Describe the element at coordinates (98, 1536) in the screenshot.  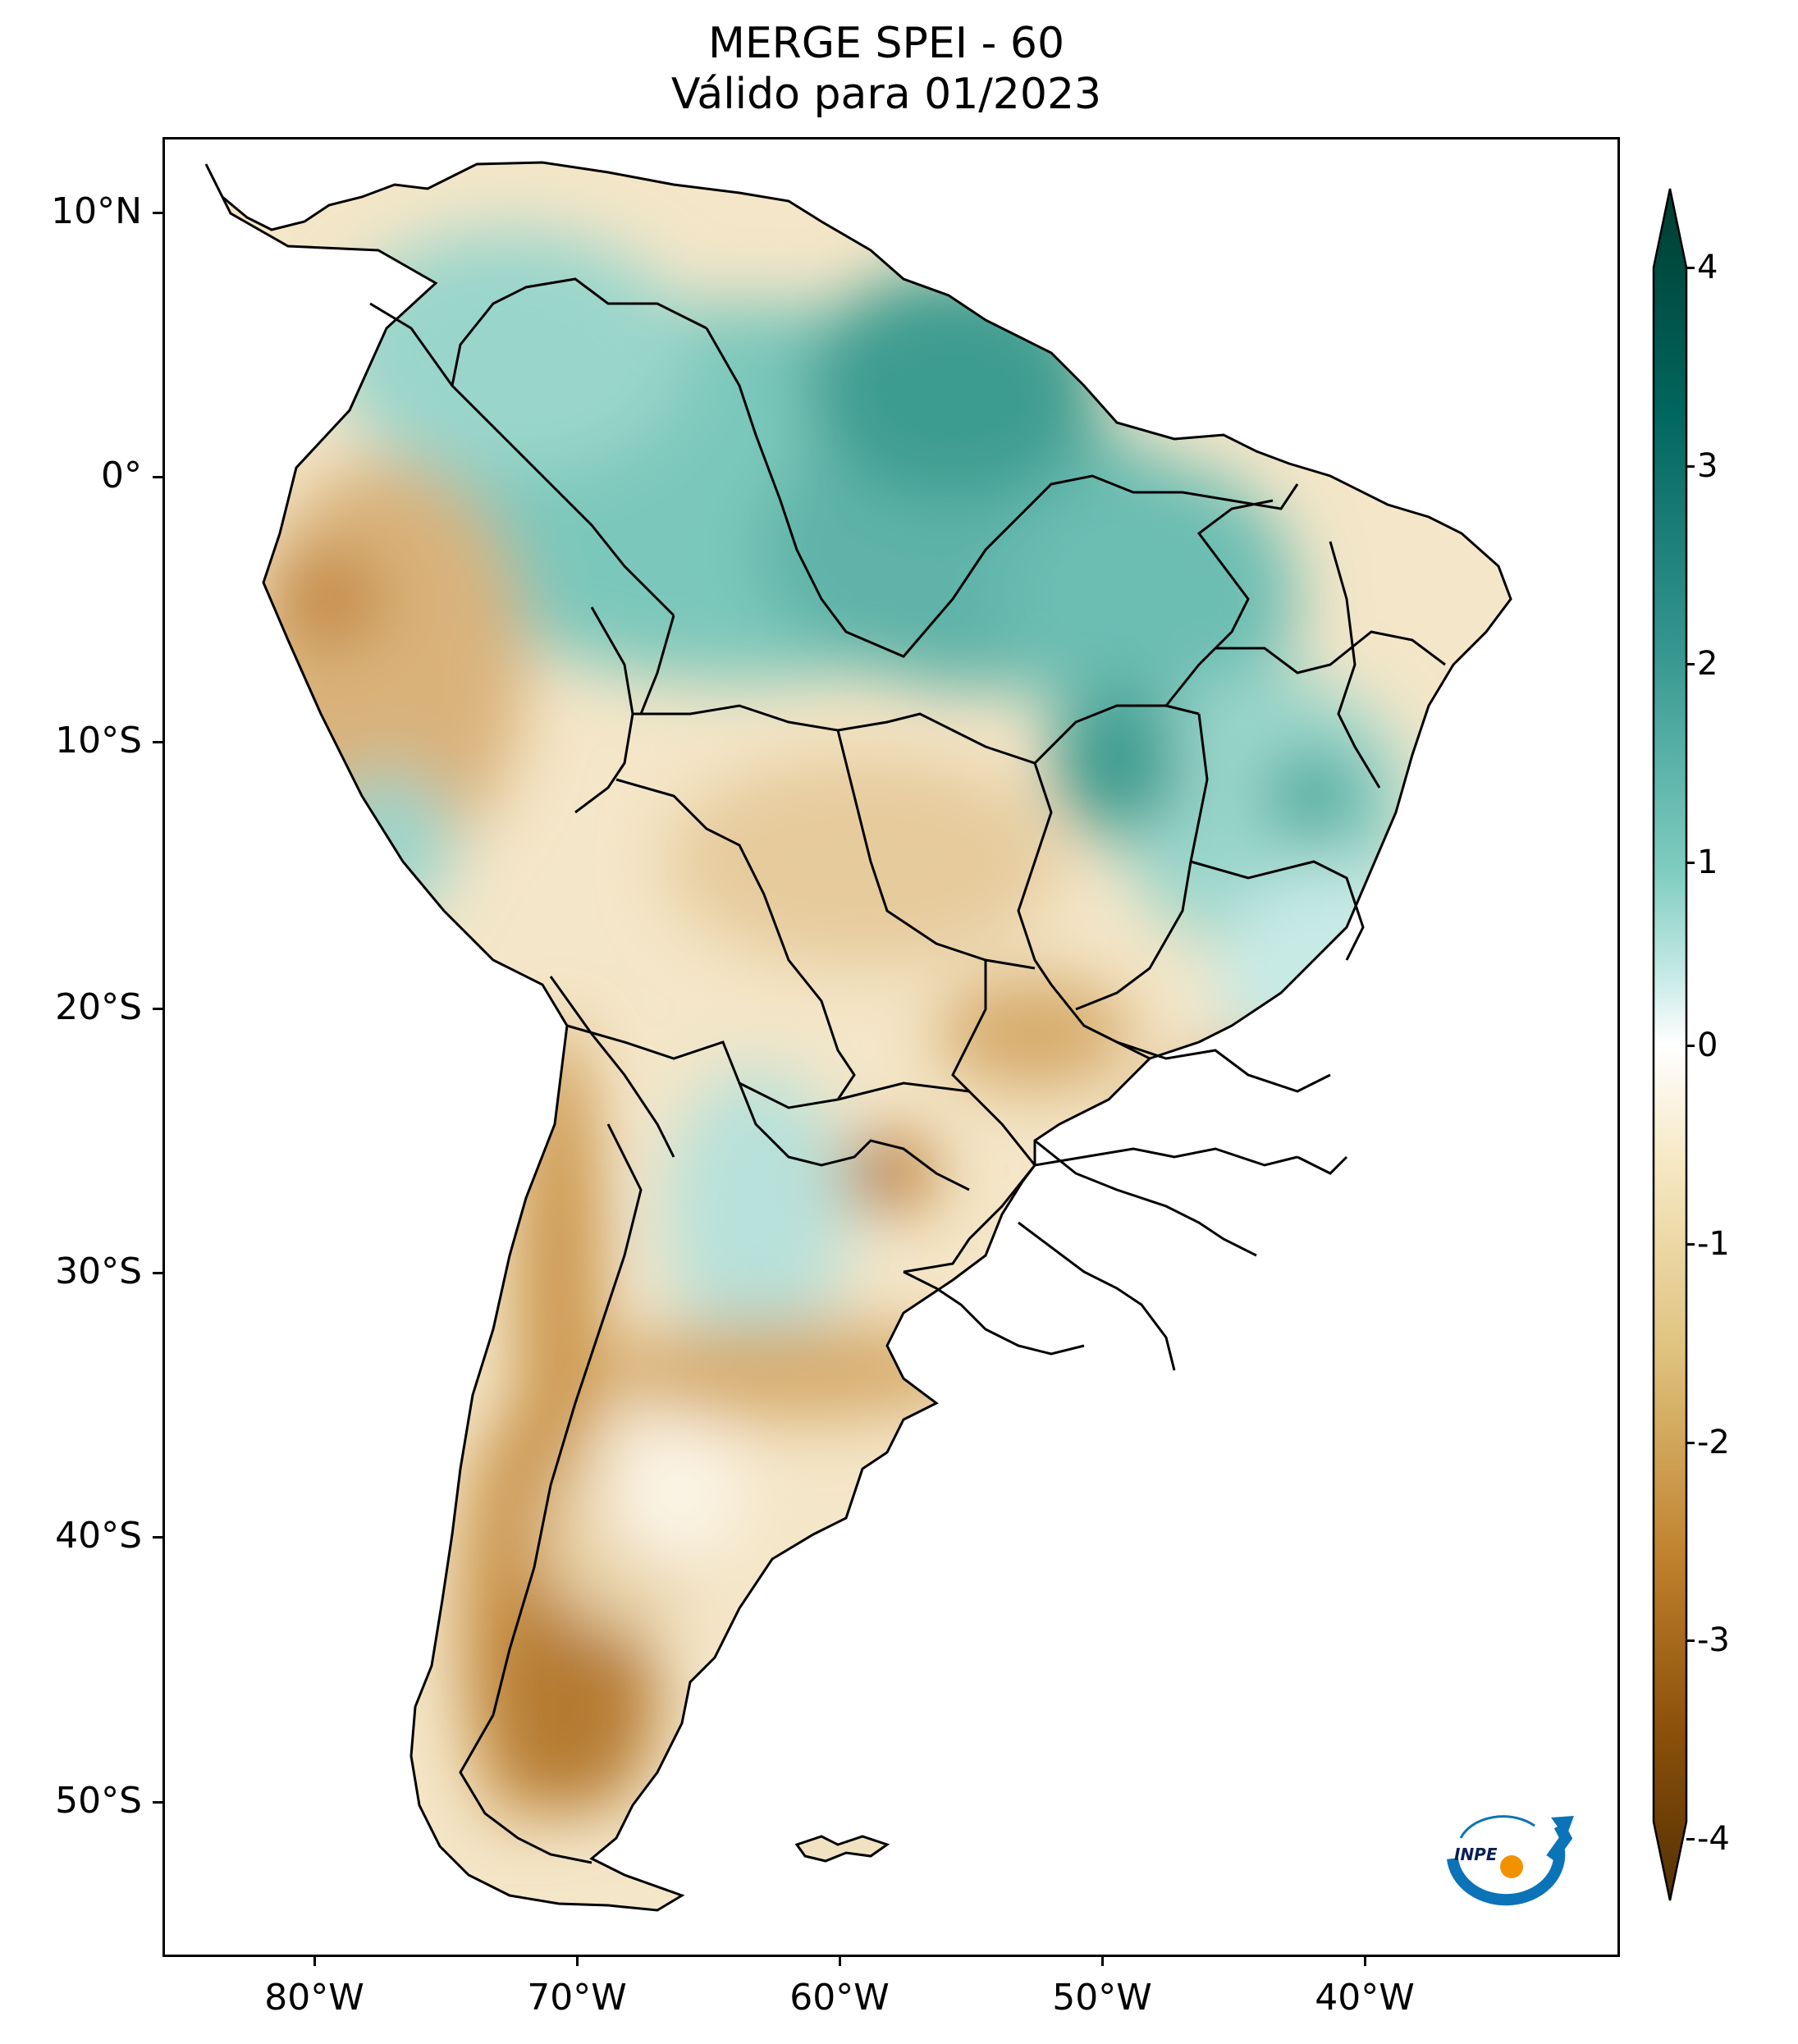
I see `lat-label-40s: 40°S` at that location.